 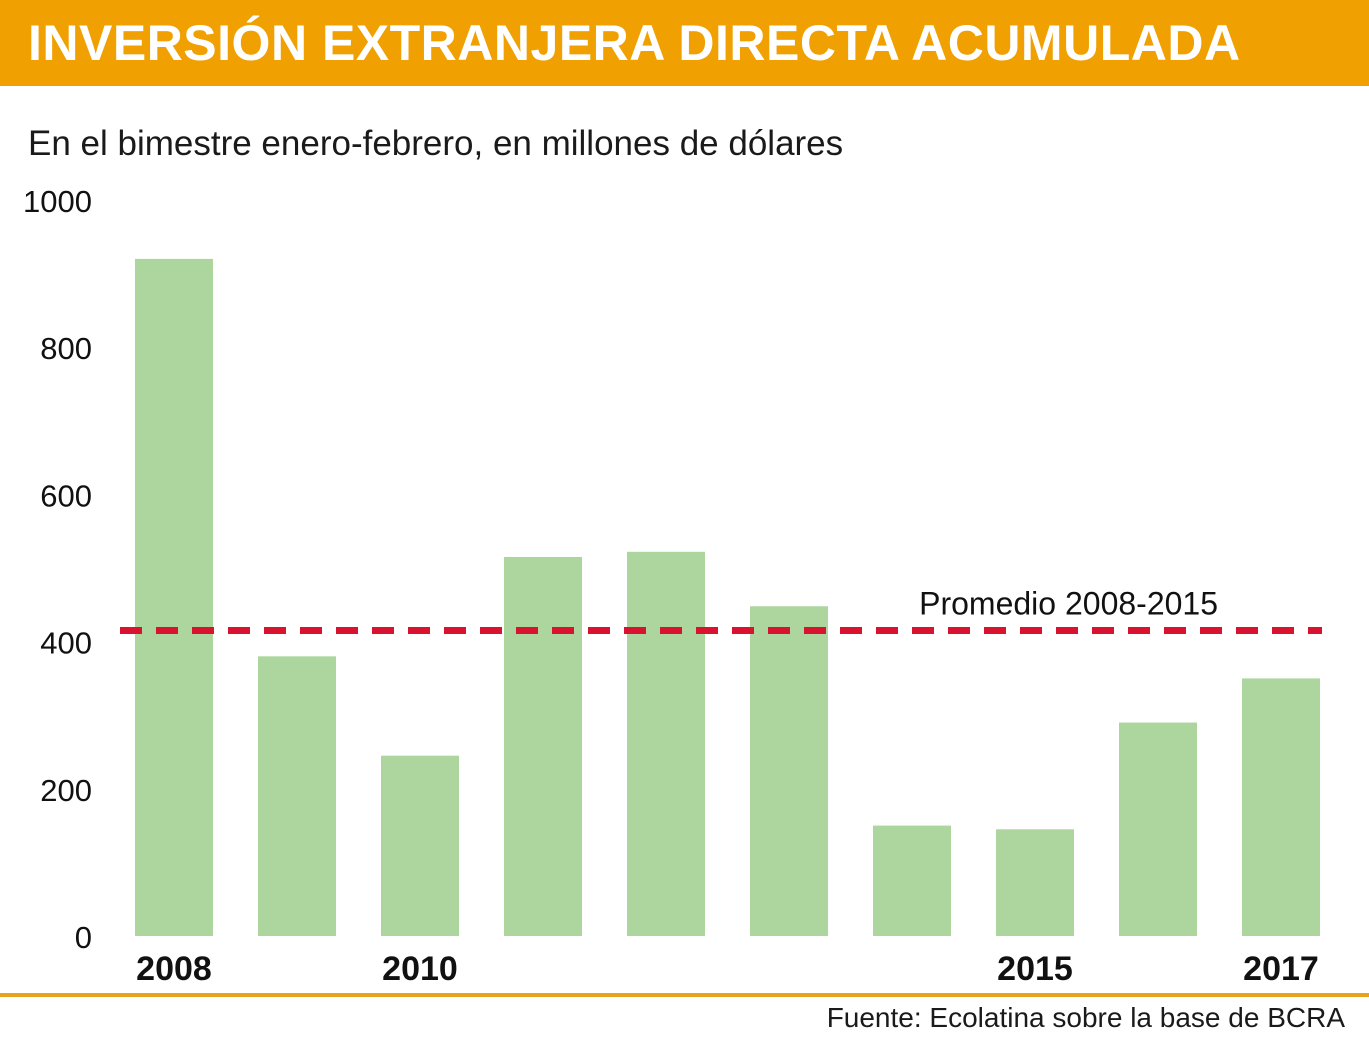 I want to click on bar-2012, so click(x=666, y=743).